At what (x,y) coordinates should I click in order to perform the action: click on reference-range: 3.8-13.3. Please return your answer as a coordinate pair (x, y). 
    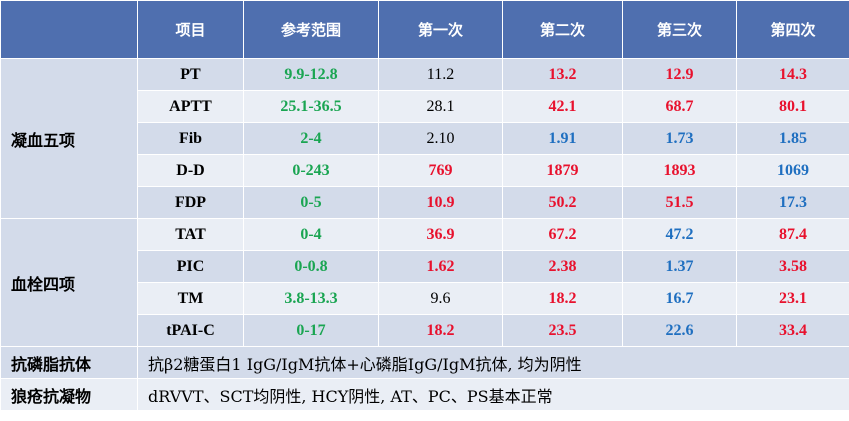
    Looking at the image, I should click on (311, 298).